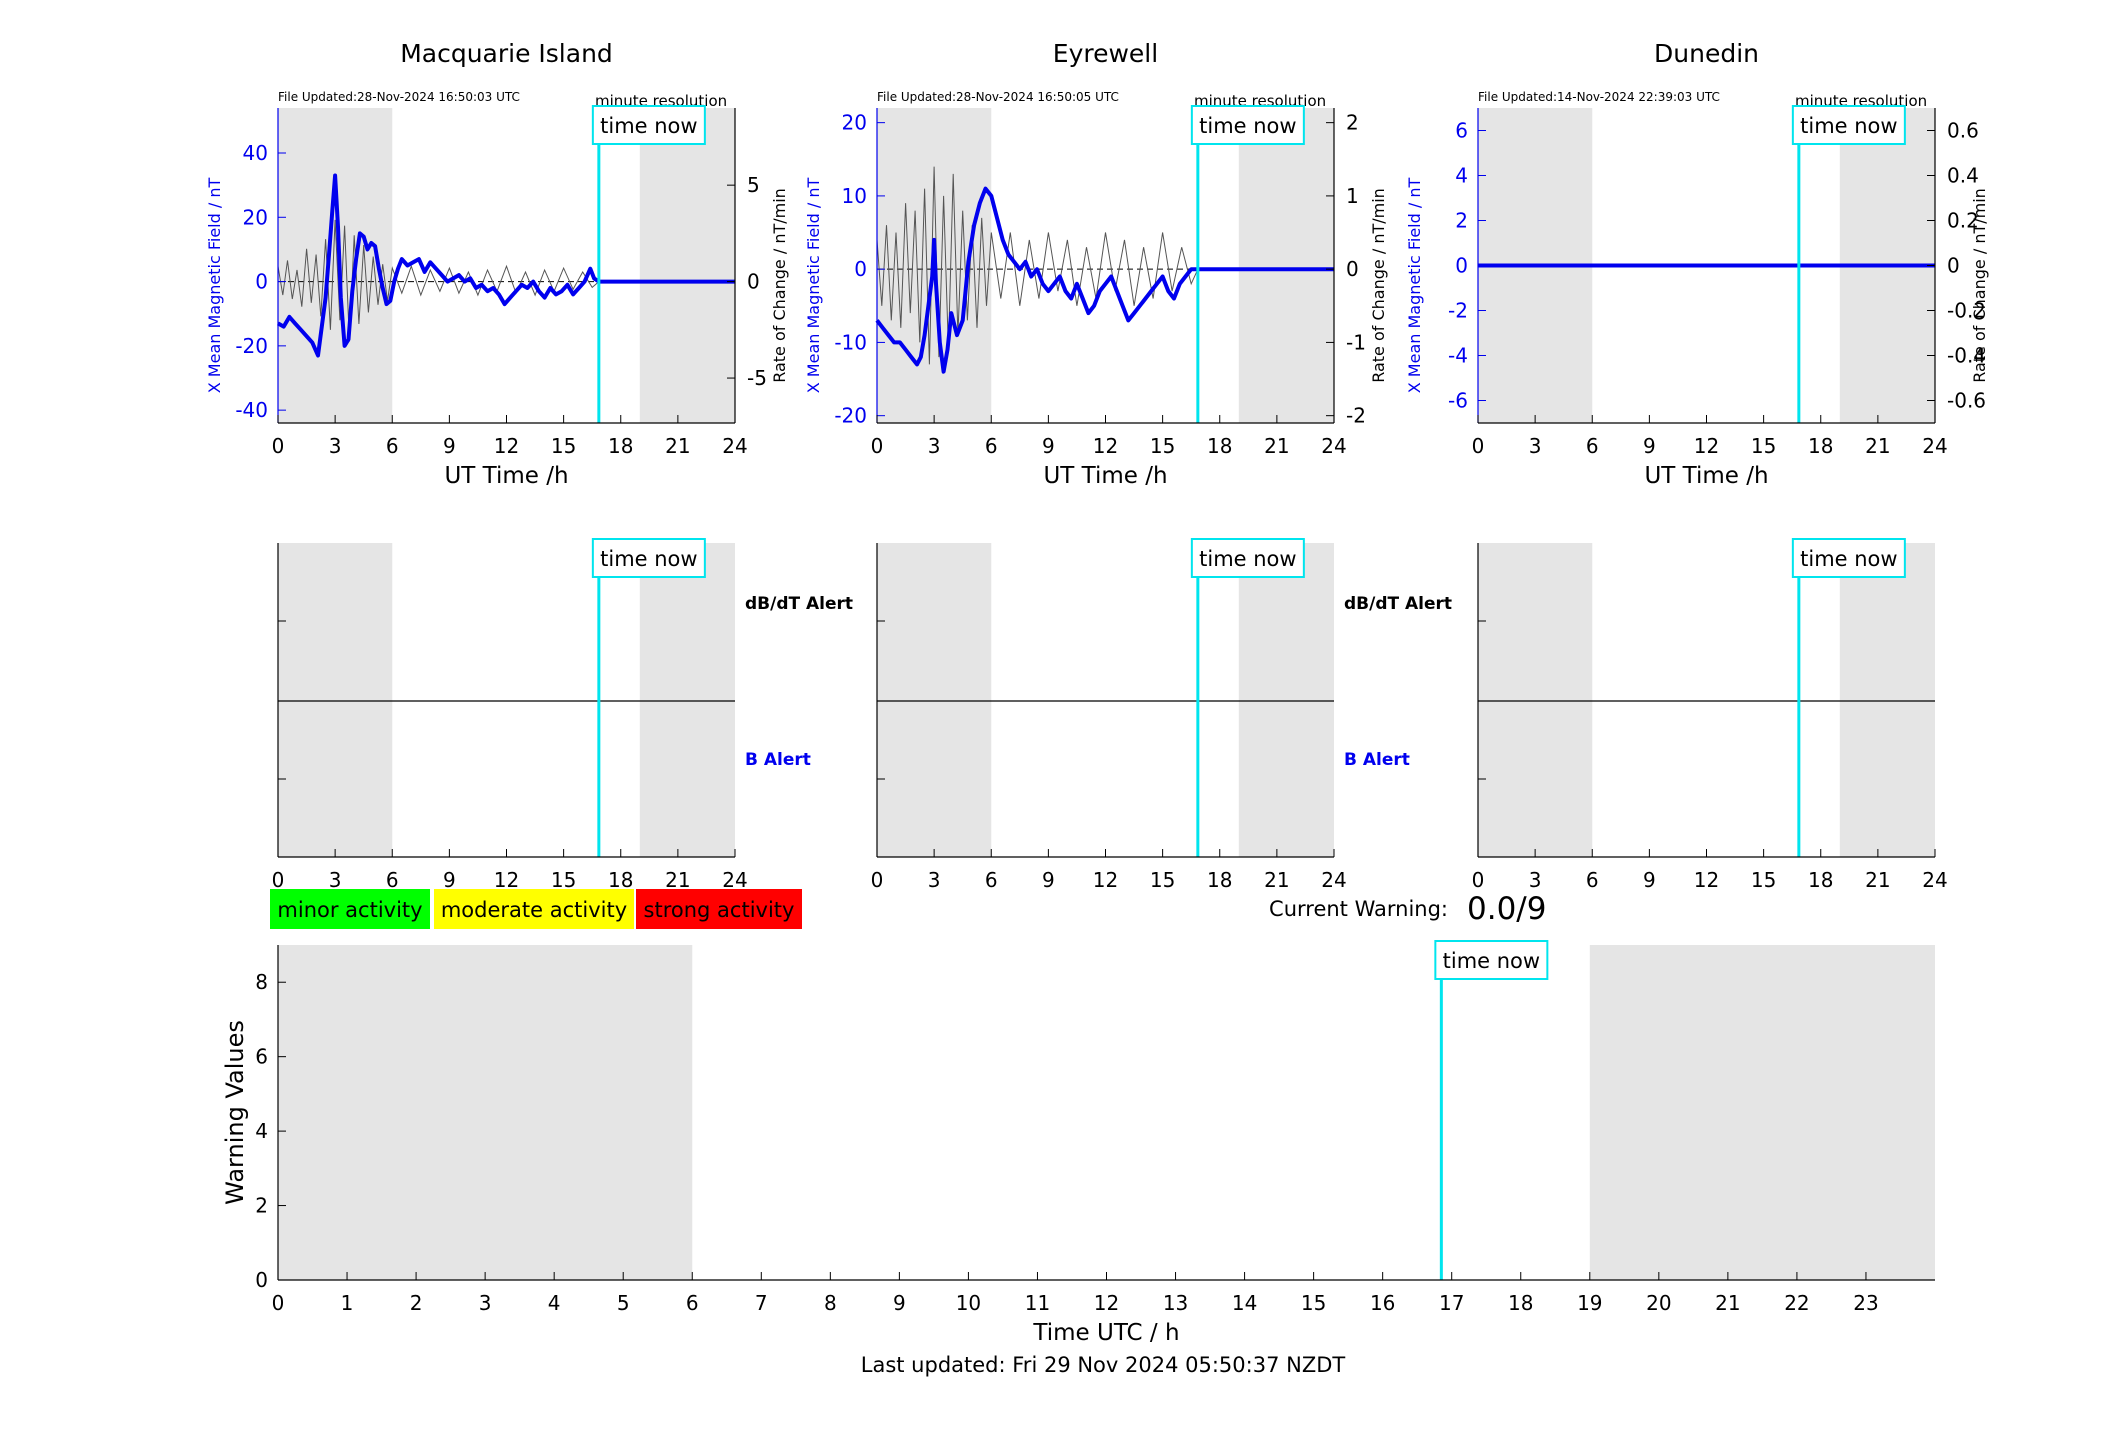  What do you see at coordinates (1458, 356) in the screenshot?
I see `station-2-left-tick-label: -4` at bounding box center [1458, 356].